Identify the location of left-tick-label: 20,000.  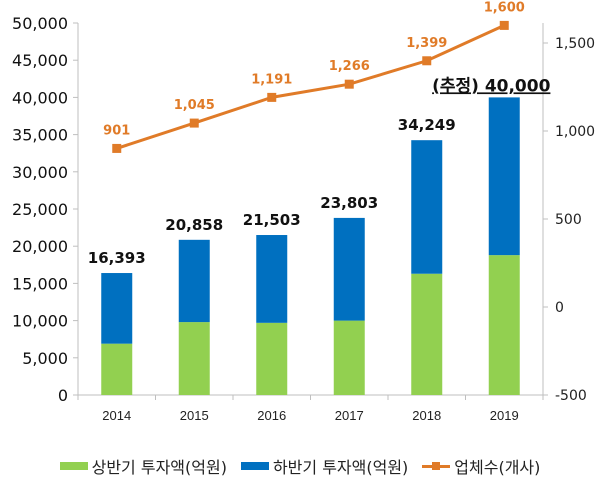
(40, 246).